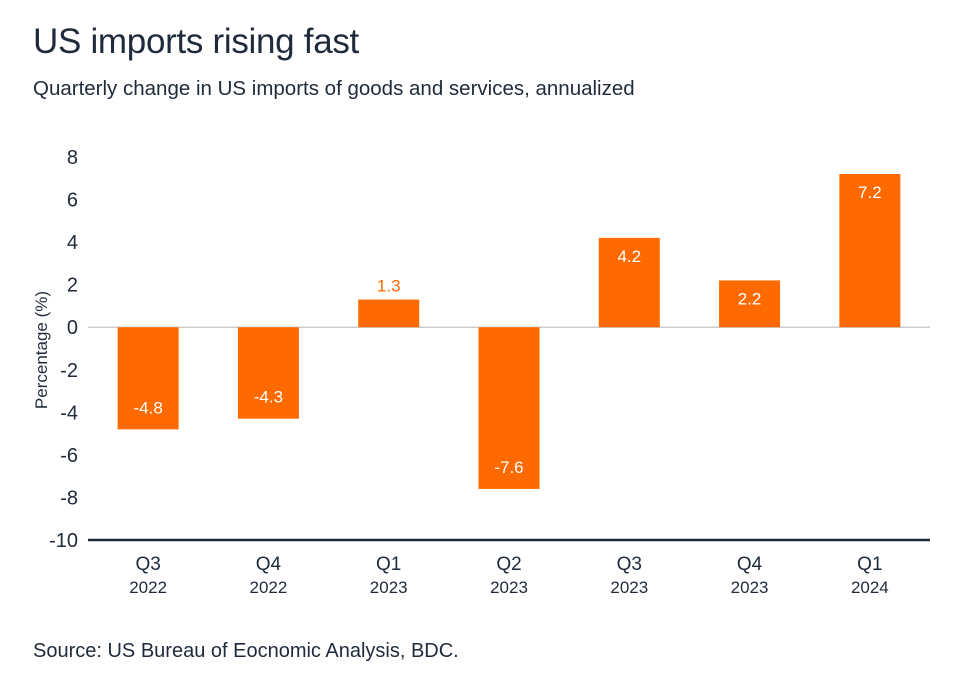 The height and width of the screenshot is (699, 960). I want to click on x-category-year: 2024, so click(870, 587).